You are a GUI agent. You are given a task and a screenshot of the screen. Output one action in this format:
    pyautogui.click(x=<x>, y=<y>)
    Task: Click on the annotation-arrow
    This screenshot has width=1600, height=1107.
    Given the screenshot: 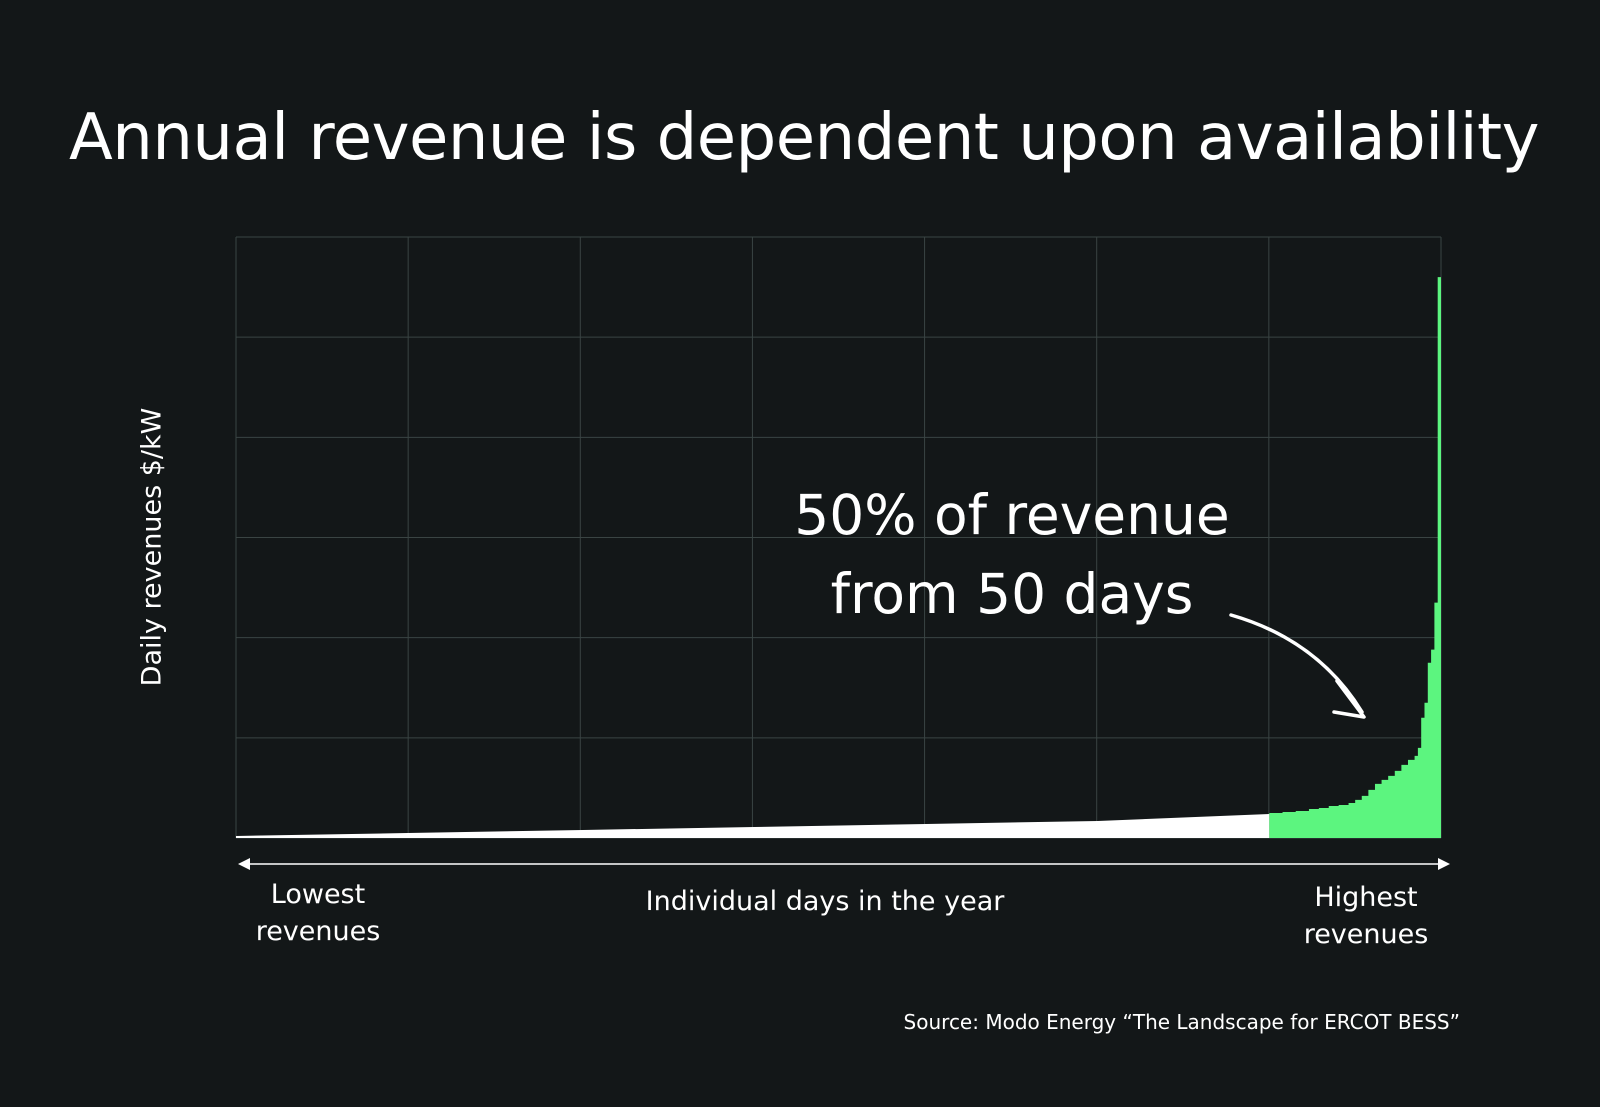 What is the action you would take?
    pyautogui.click(x=1296, y=663)
    